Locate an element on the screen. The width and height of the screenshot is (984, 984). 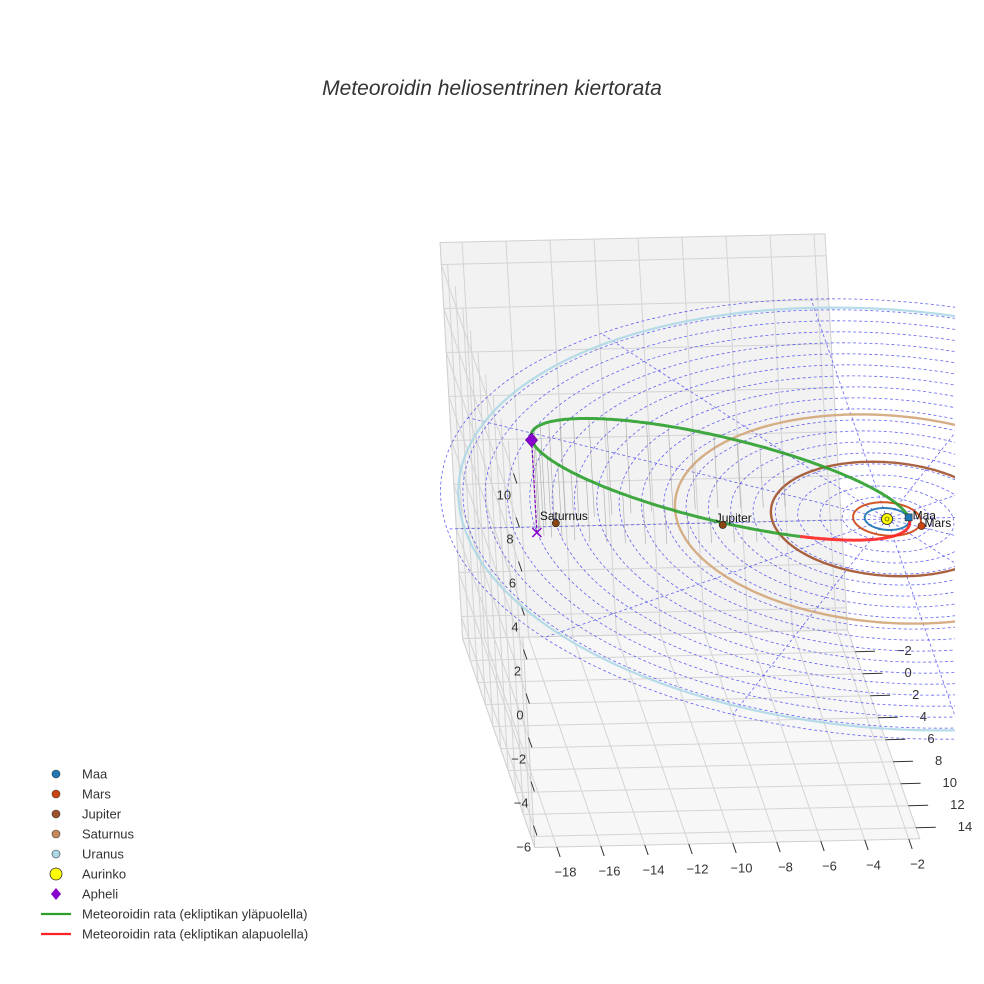
orbit-maa is located at coordinates (887, 519).